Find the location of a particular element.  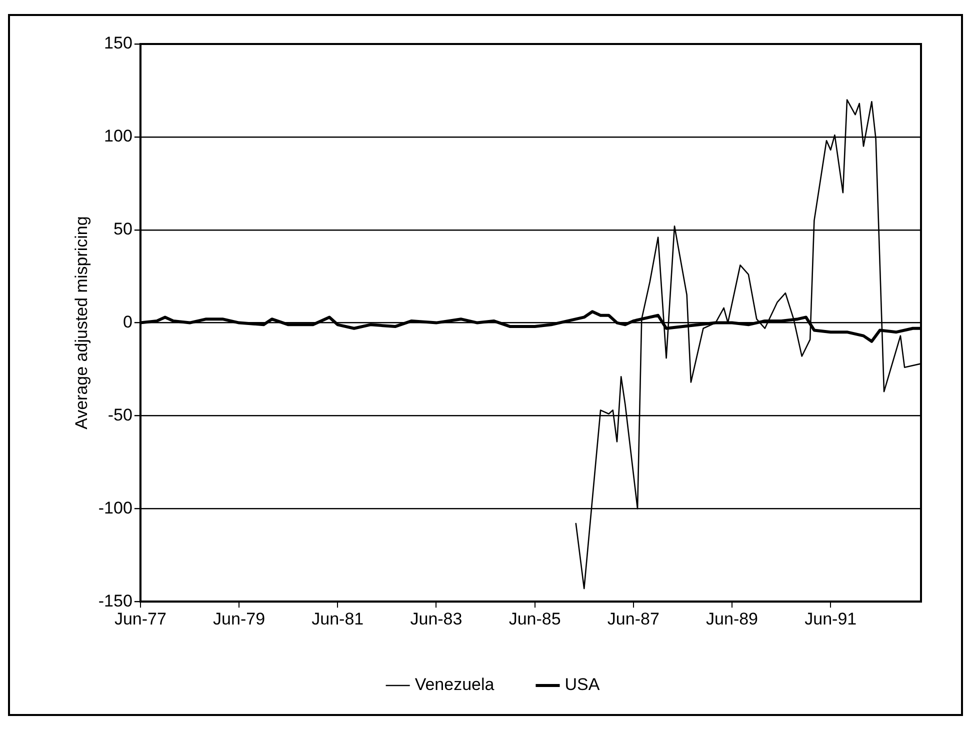

y-tick-label: -150 is located at coordinates (115, 600).